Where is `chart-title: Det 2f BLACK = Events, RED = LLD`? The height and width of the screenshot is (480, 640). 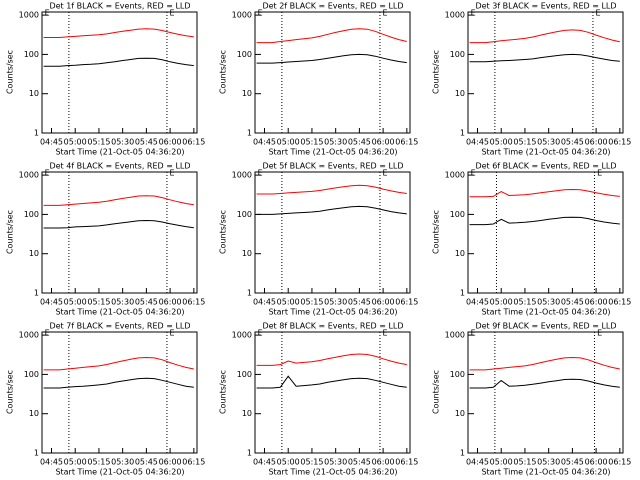 chart-title: Det 2f BLACK = Events, RED = LLD is located at coordinates (332, 6).